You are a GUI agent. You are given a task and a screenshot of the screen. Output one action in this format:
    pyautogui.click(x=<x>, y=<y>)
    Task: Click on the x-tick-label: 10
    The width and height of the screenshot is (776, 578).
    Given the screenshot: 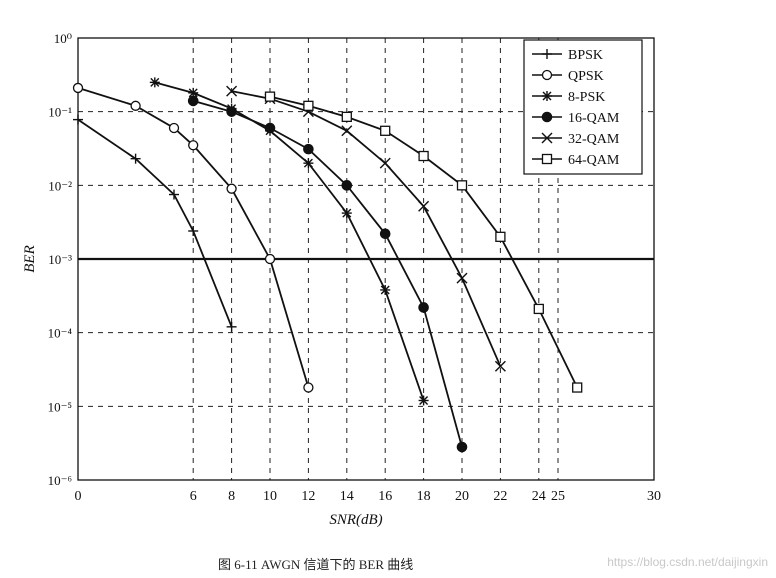 What is the action you would take?
    pyautogui.click(x=270, y=496)
    